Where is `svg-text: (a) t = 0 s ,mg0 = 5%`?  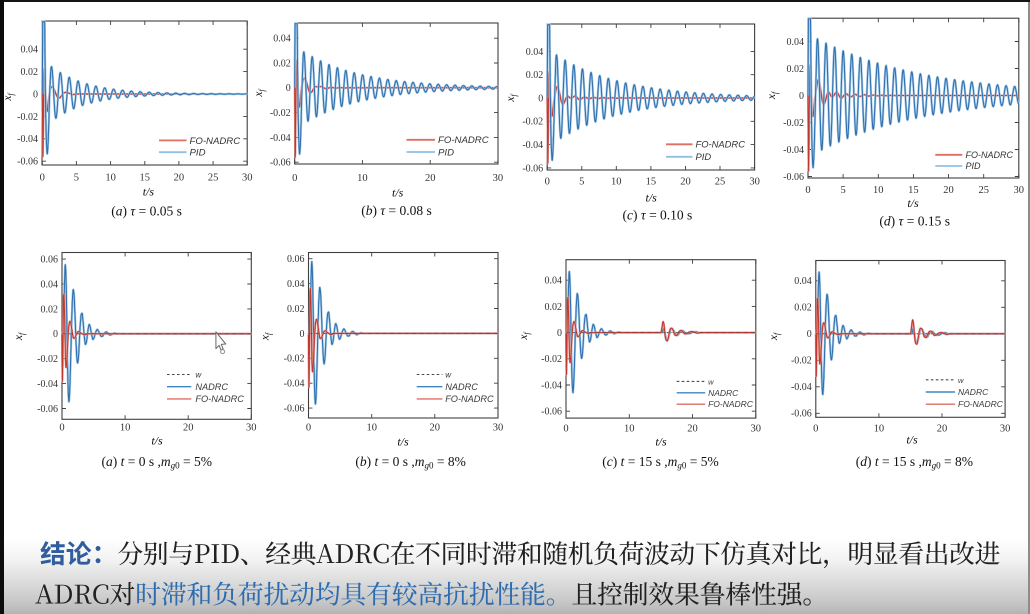
svg-text: (a) t = 0 s ,mg0 = 5% is located at coordinates (156, 462).